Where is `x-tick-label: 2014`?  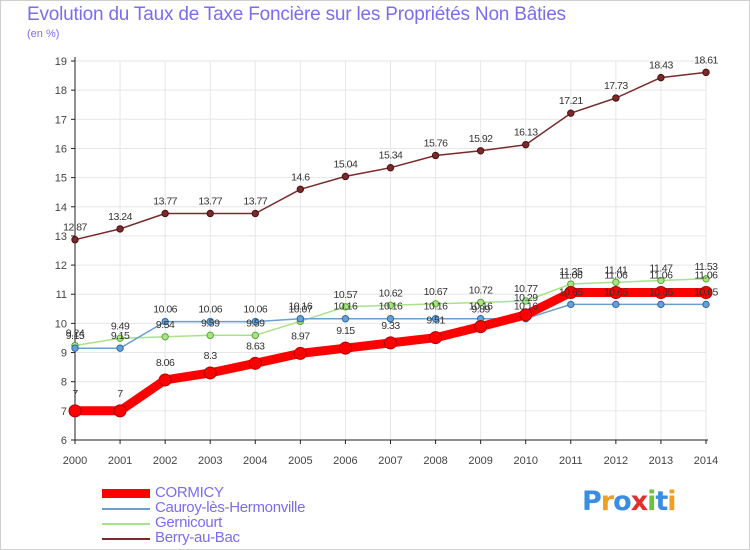 x-tick-label: 2014 is located at coordinates (706, 461).